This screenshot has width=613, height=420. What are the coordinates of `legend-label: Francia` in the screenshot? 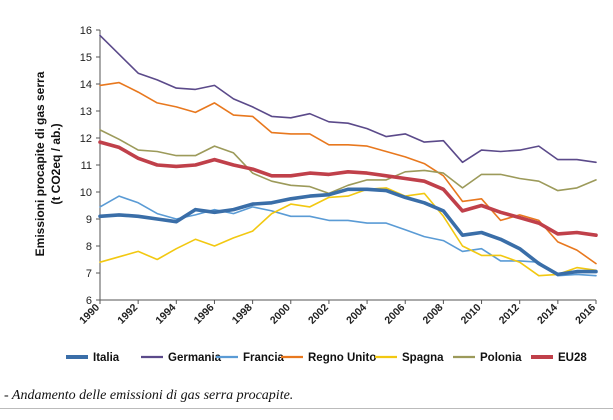 It's located at (264, 358).